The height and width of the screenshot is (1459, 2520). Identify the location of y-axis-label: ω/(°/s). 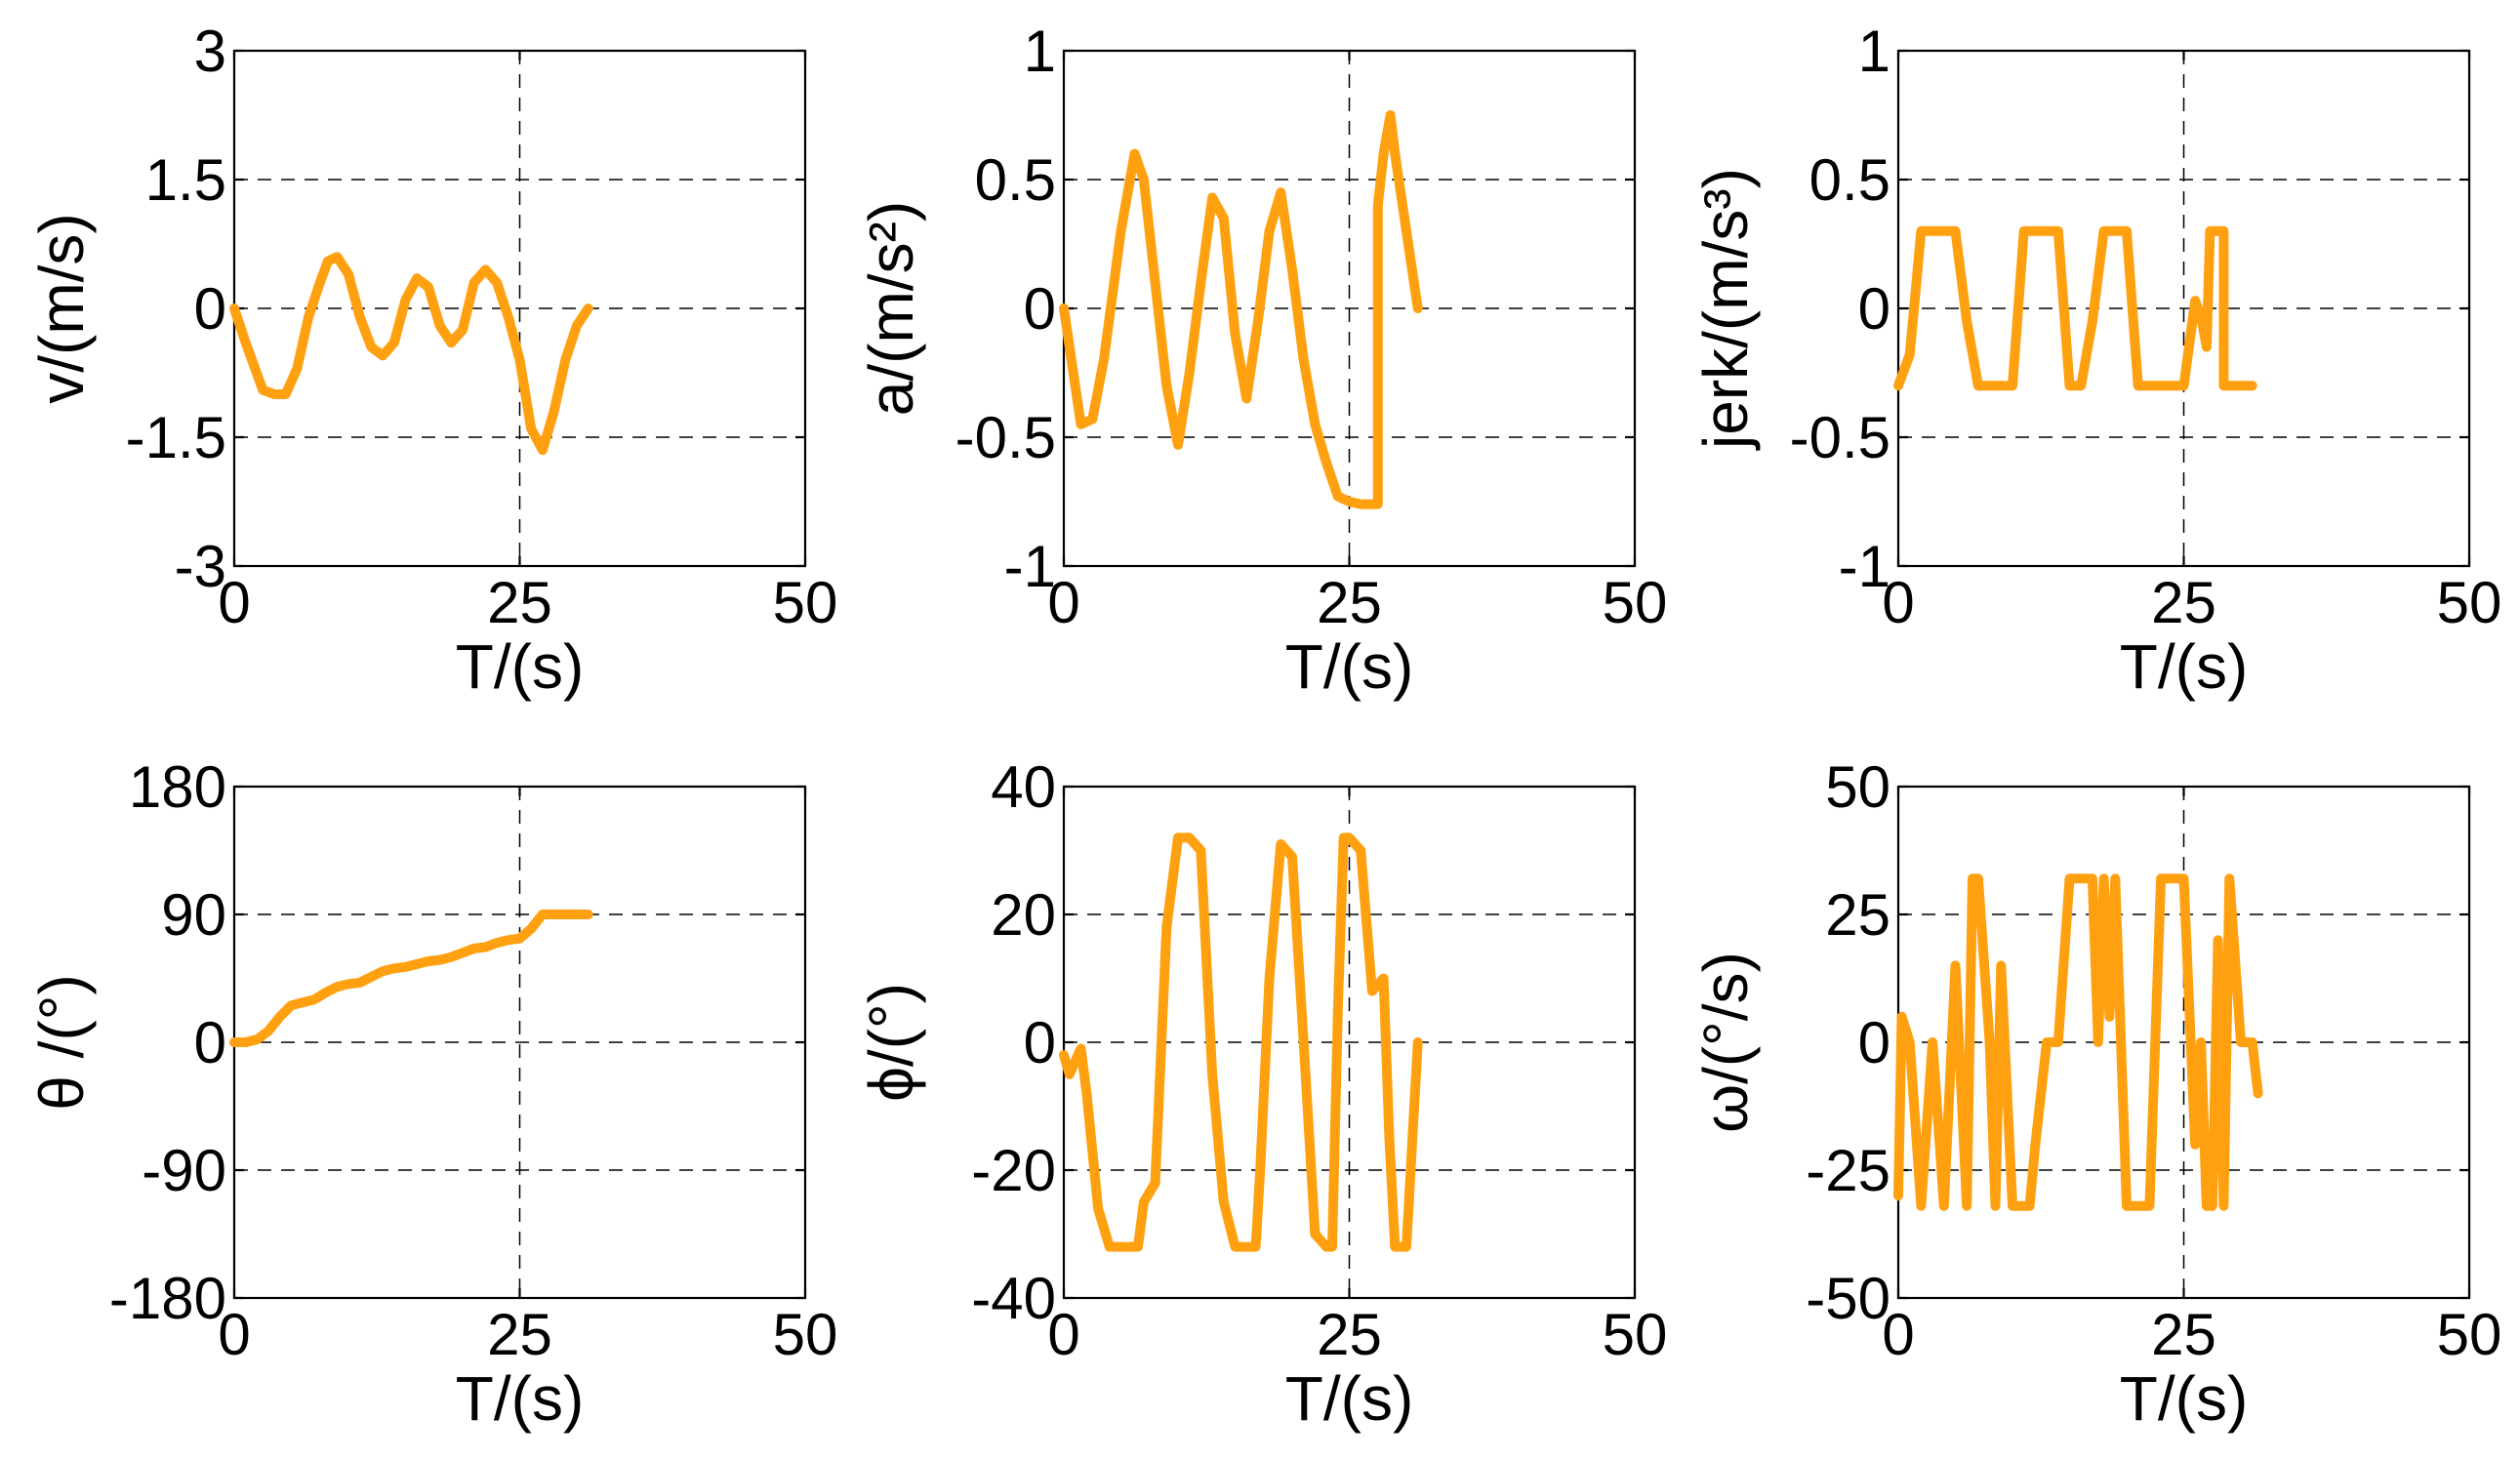
(1725, 1042).